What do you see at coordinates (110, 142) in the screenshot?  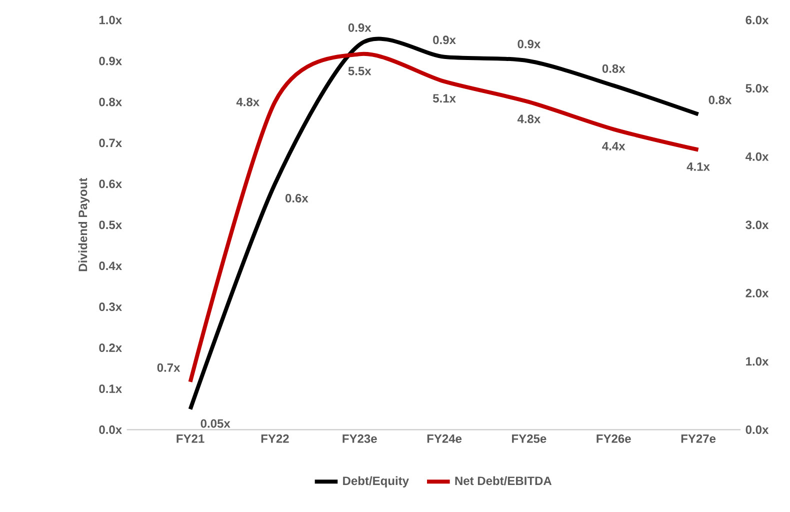 I see `y-tick-label: 0.7x` at bounding box center [110, 142].